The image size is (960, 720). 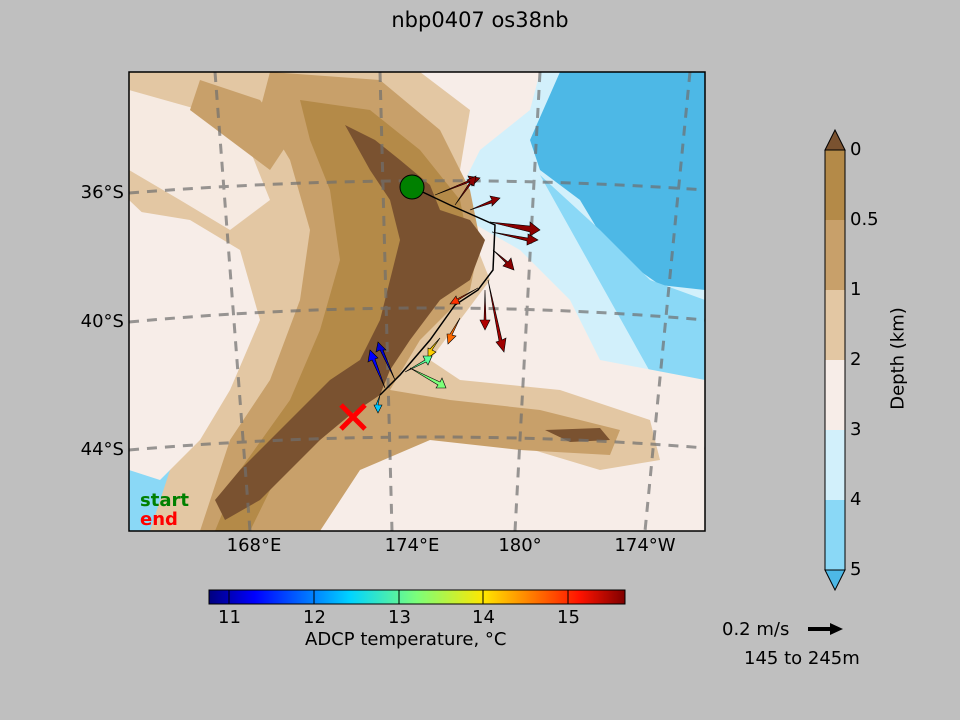 I want to click on adcp-vectors, so click(x=454, y=294).